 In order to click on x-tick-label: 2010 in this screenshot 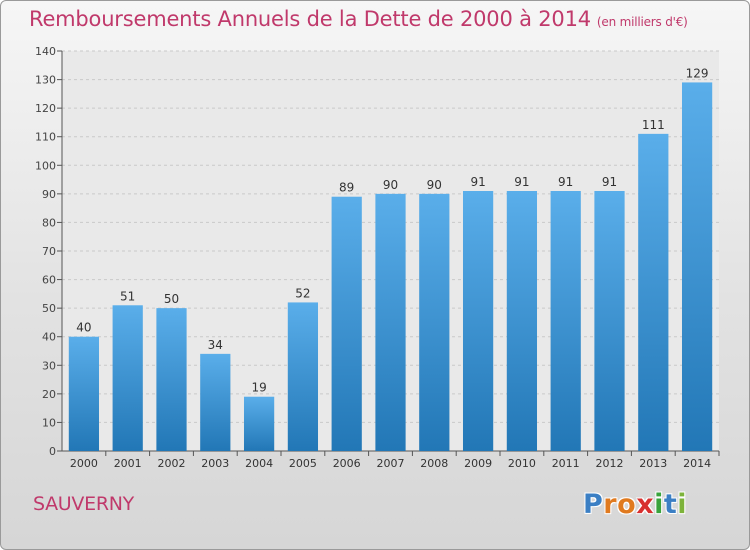, I will do `click(522, 463)`.